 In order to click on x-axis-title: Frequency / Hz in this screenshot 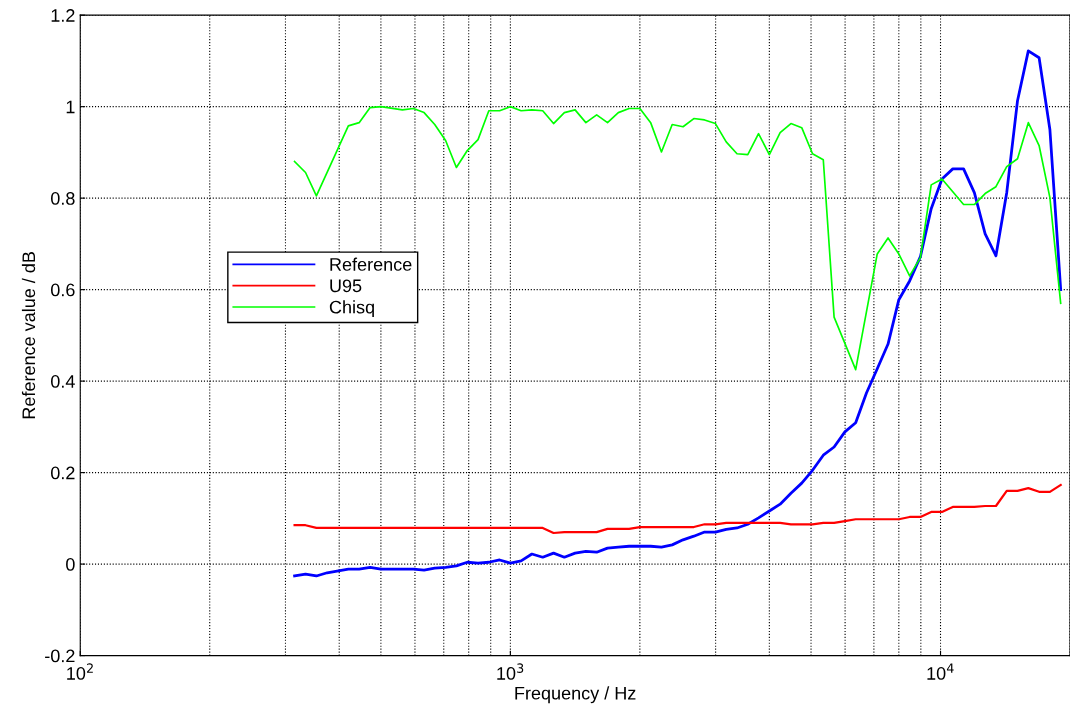, I will do `click(575, 695)`.